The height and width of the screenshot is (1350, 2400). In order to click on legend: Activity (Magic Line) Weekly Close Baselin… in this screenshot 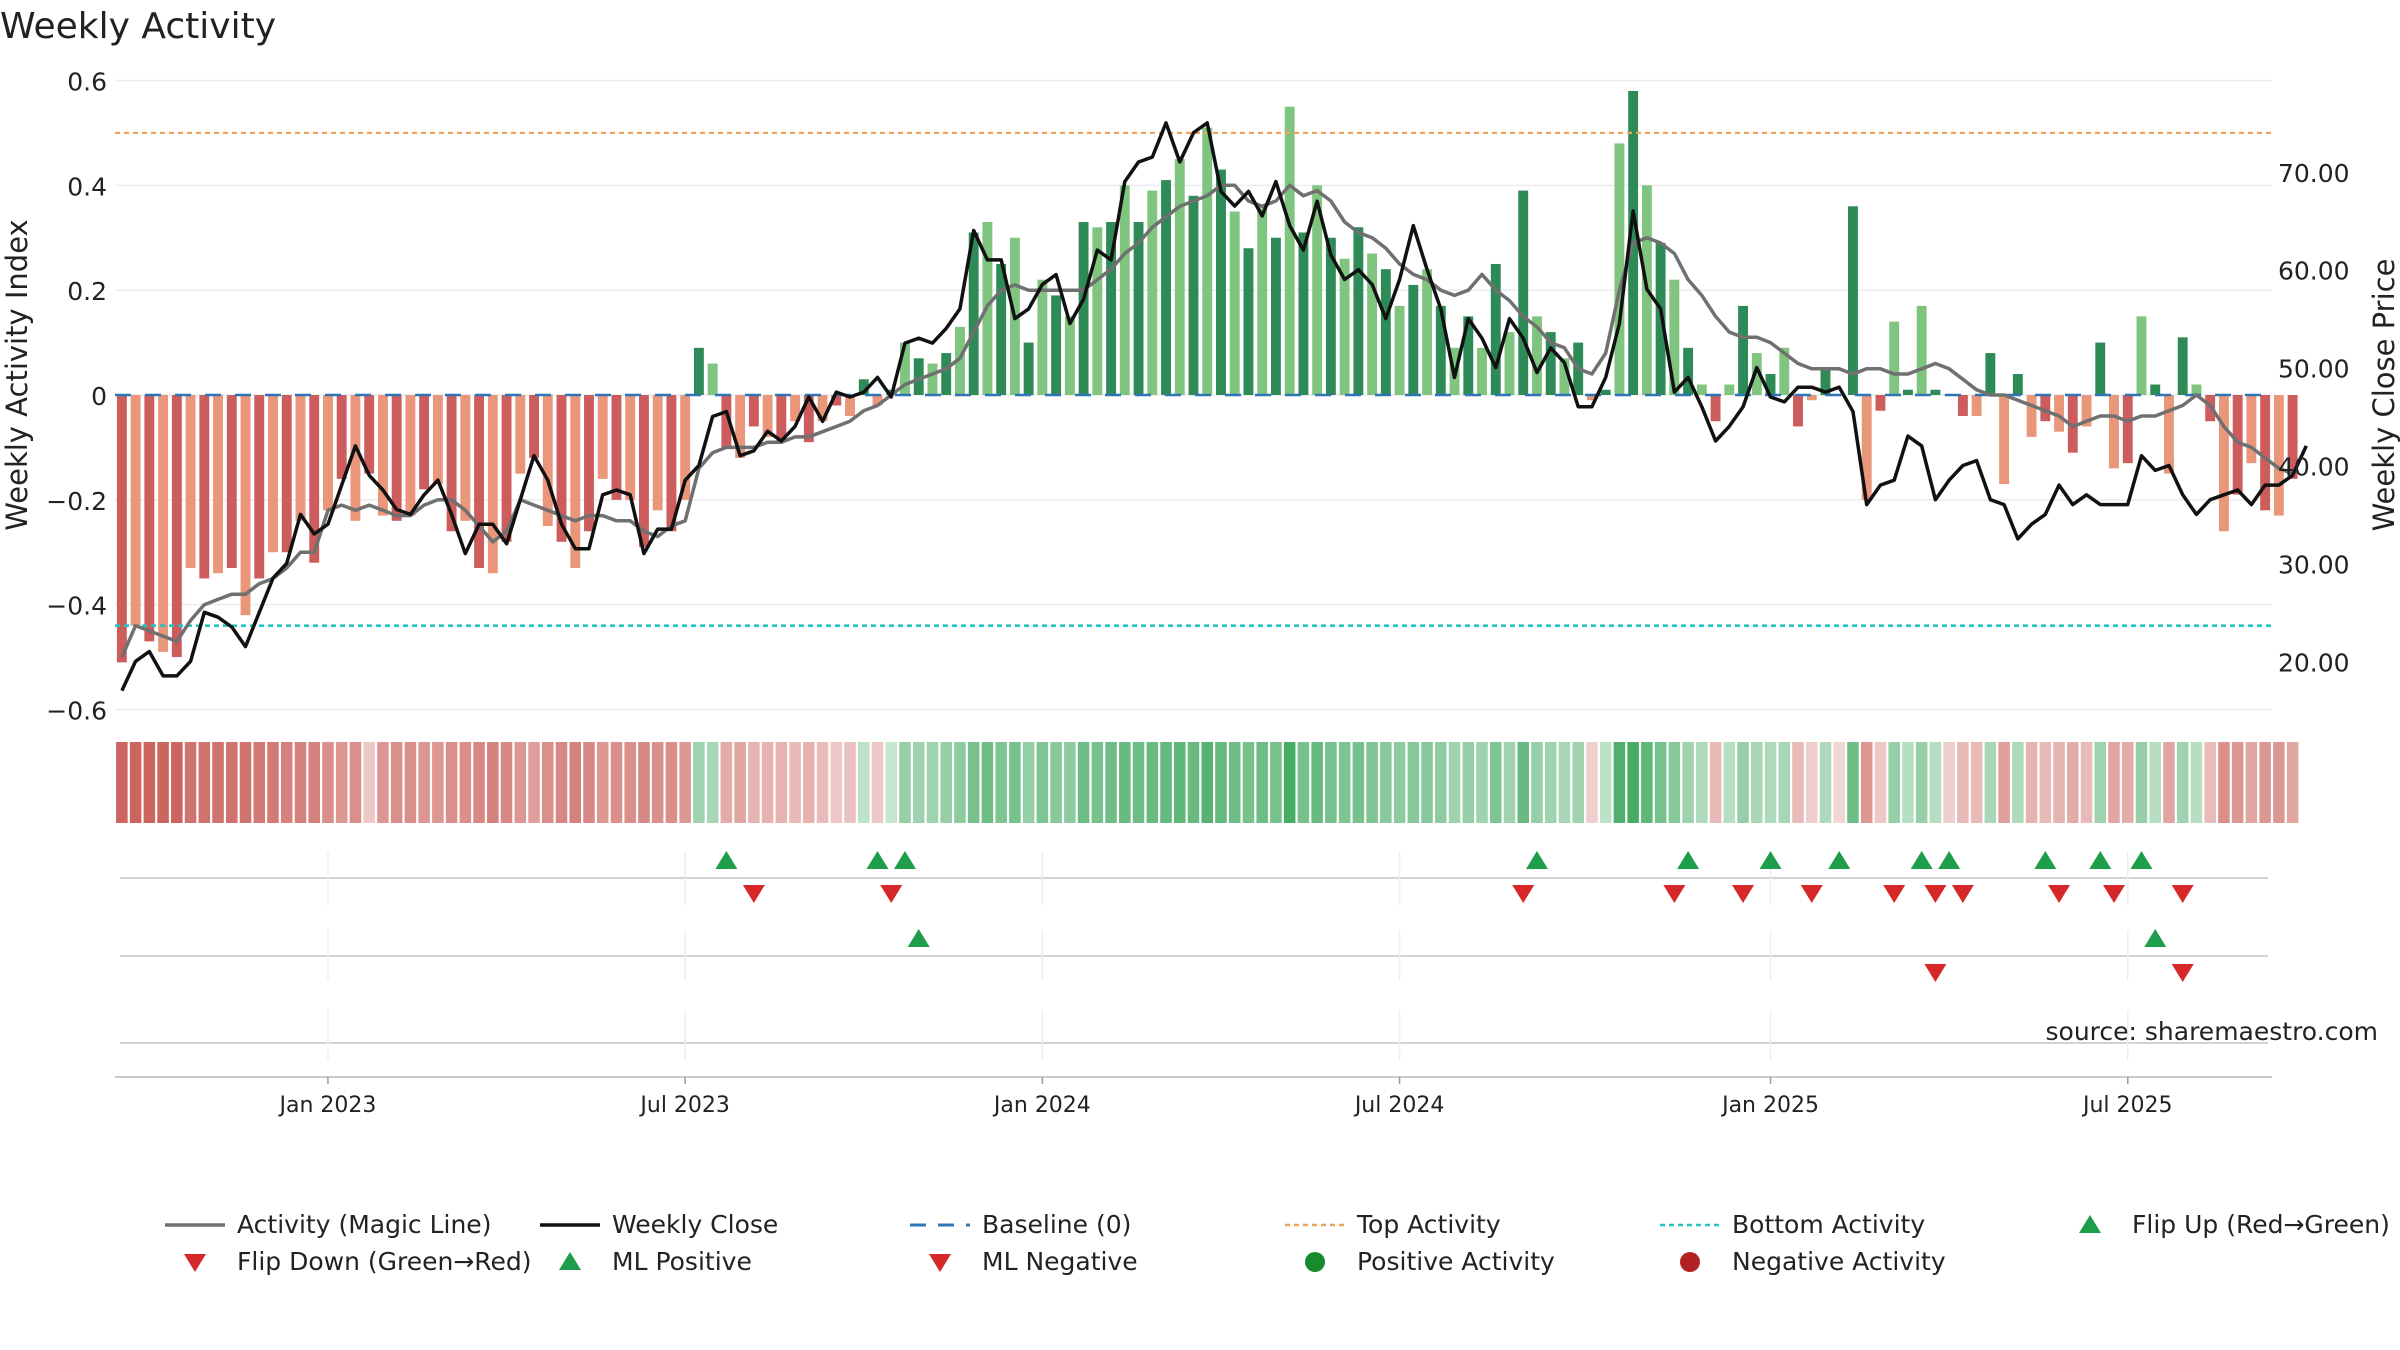, I will do `click(1277, 1243)`.